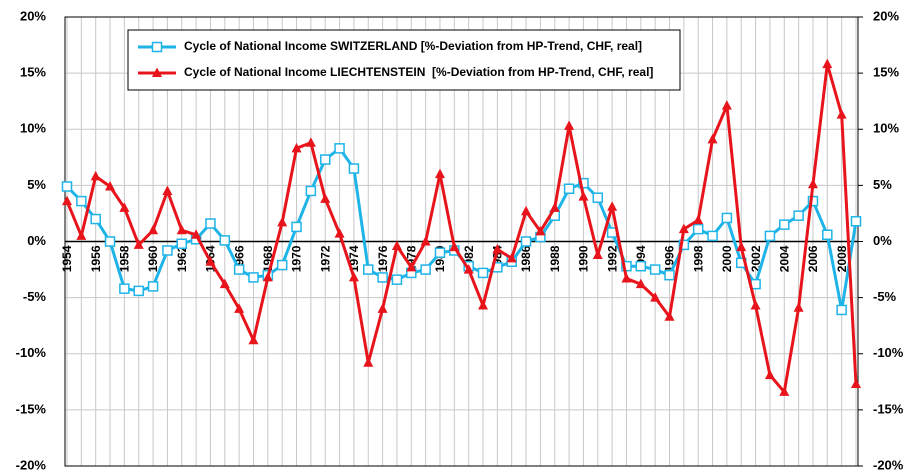 The width and height of the screenshot is (917, 476). What do you see at coordinates (886, 15) in the screenshot?
I see `y2-tick-label: 20%` at bounding box center [886, 15].